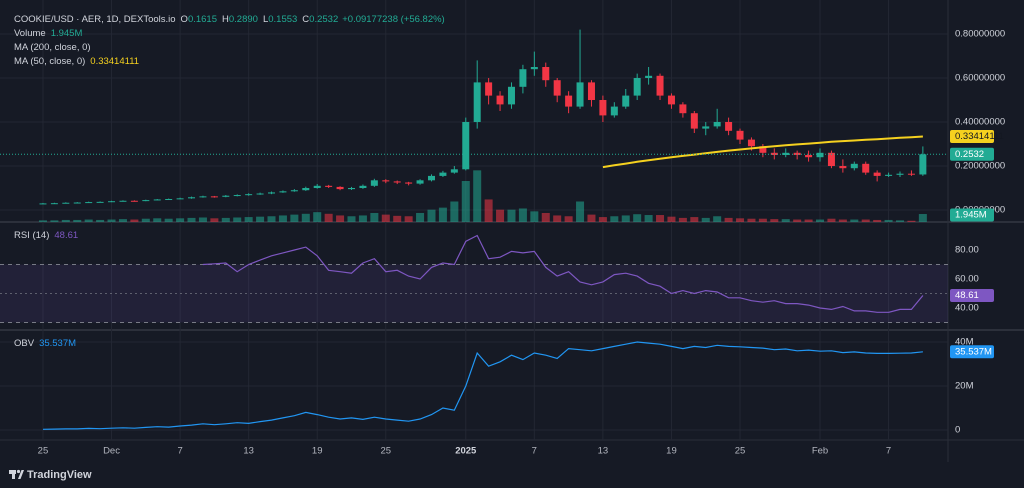 This screenshot has width=1024, height=488. What do you see at coordinates (820, 451) in the screenshot?
I see `x-tick-label: Feb` at bounding box center [820, 451].